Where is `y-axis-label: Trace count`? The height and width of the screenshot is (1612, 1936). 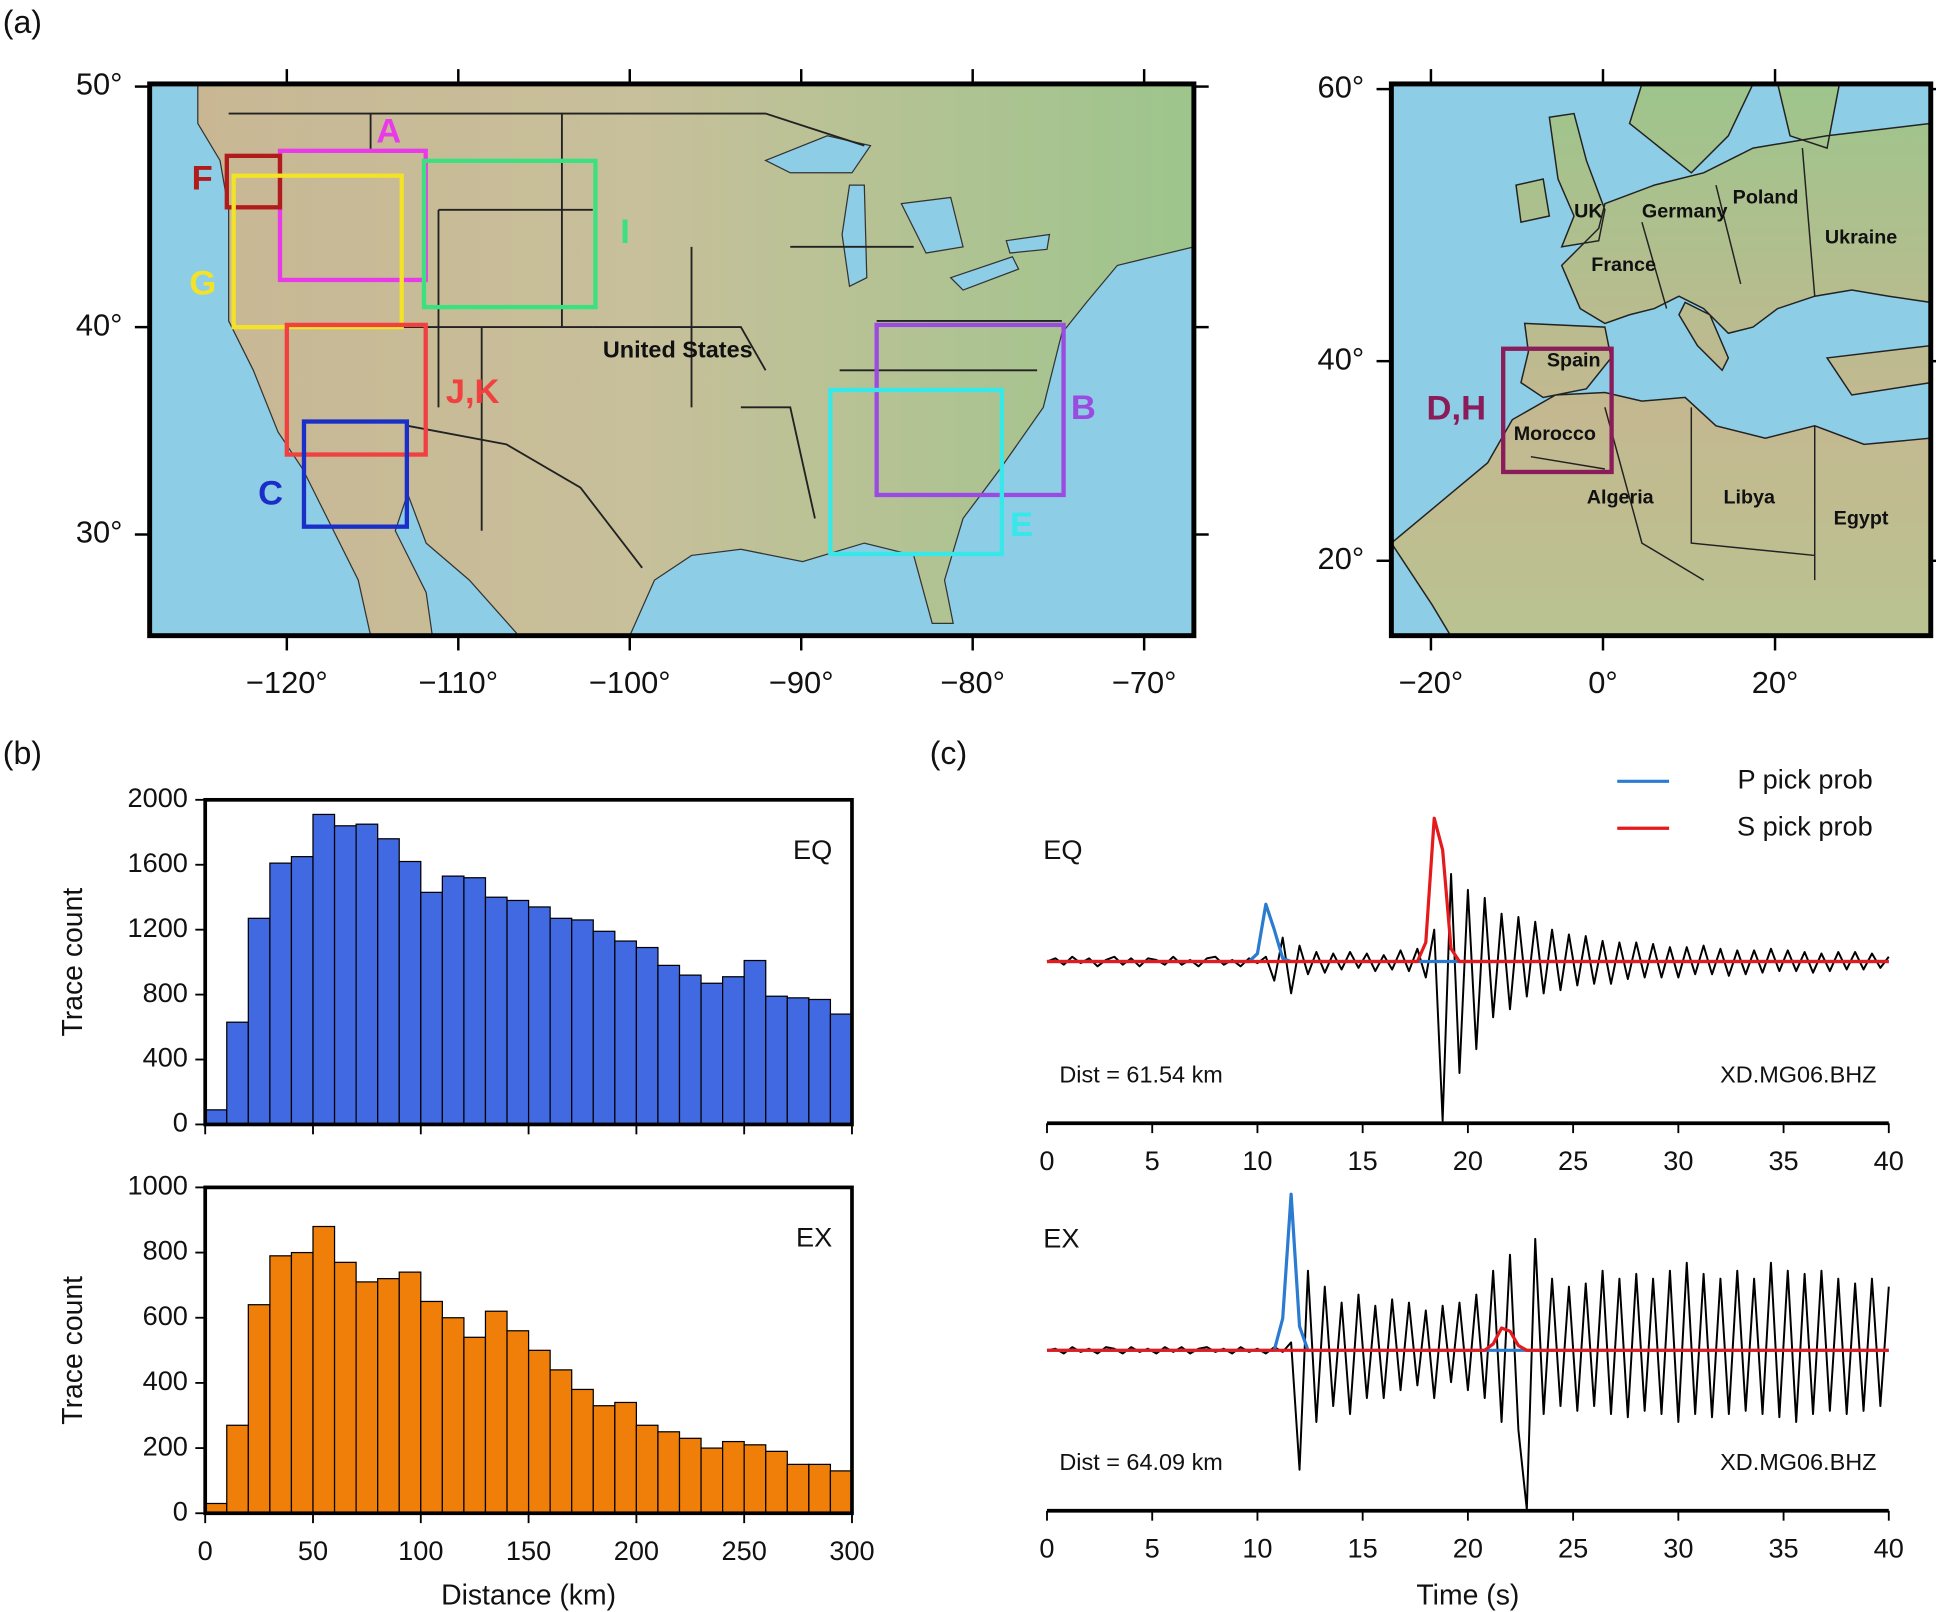
y-axis-label: Trace count is located at coordinates (73, 962).